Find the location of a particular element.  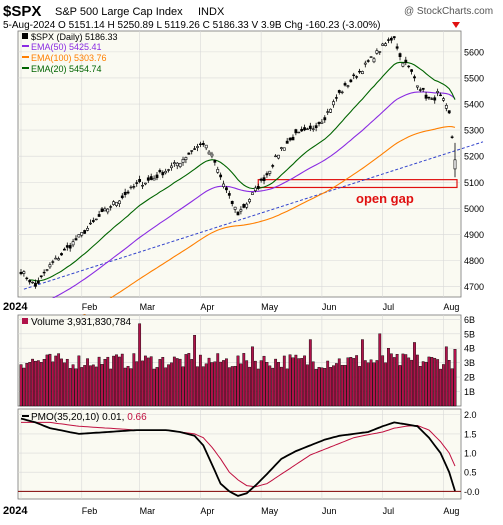

price-y-tick-label: 5000 is located at coordinates (474, 209).